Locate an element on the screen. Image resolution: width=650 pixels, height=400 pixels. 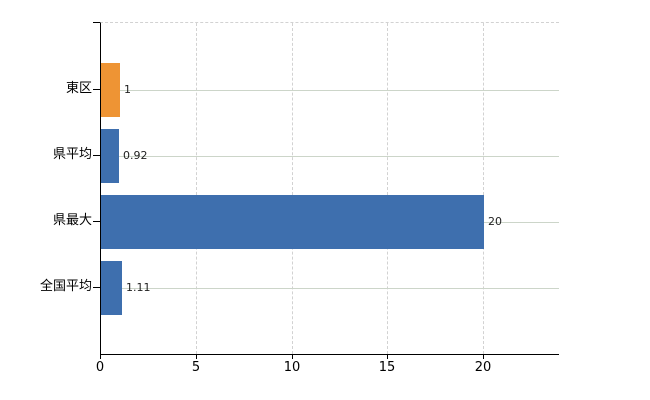
bar-higashi-ku is located at coordinates (110, 90).